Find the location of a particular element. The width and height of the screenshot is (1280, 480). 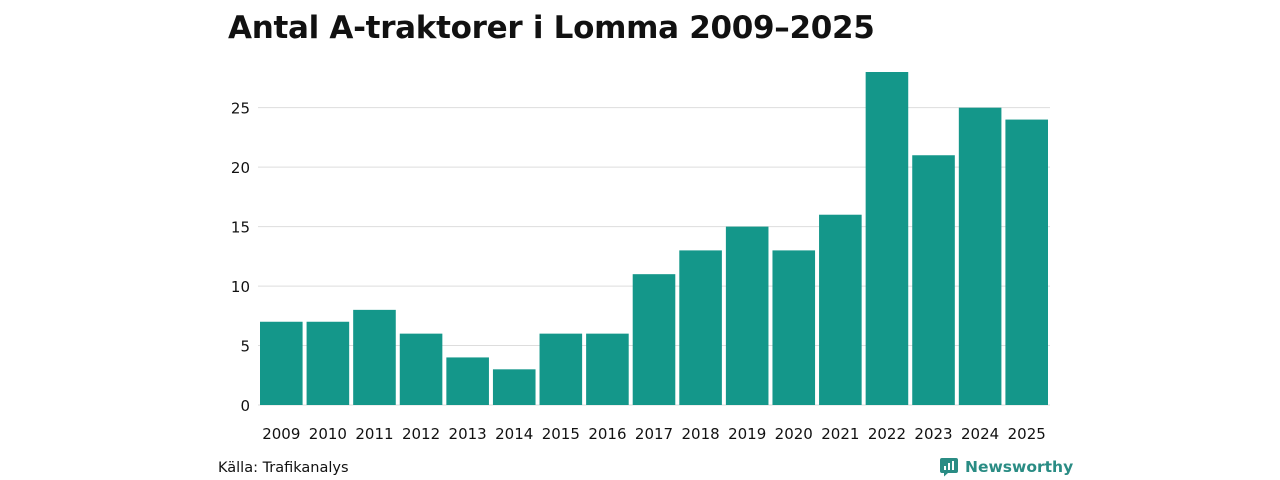

y-tick-label: 5 is located at coordinates (245, 347).